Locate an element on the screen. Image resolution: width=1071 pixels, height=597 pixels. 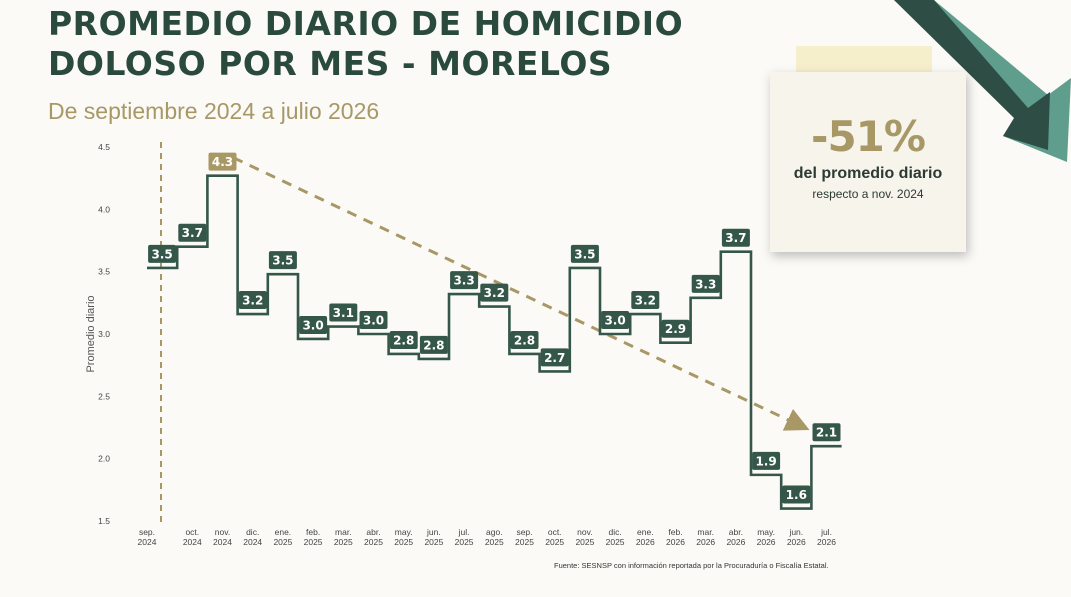
data-label: 1.9 is located at coordinates (765, 461).